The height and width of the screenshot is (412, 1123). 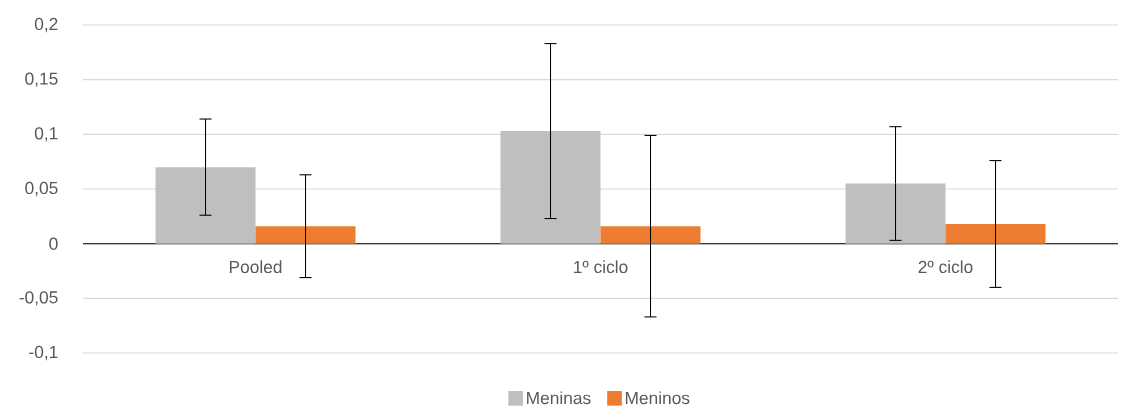 I want to click on y-tick-label: 0, so click(x=53, y=243).